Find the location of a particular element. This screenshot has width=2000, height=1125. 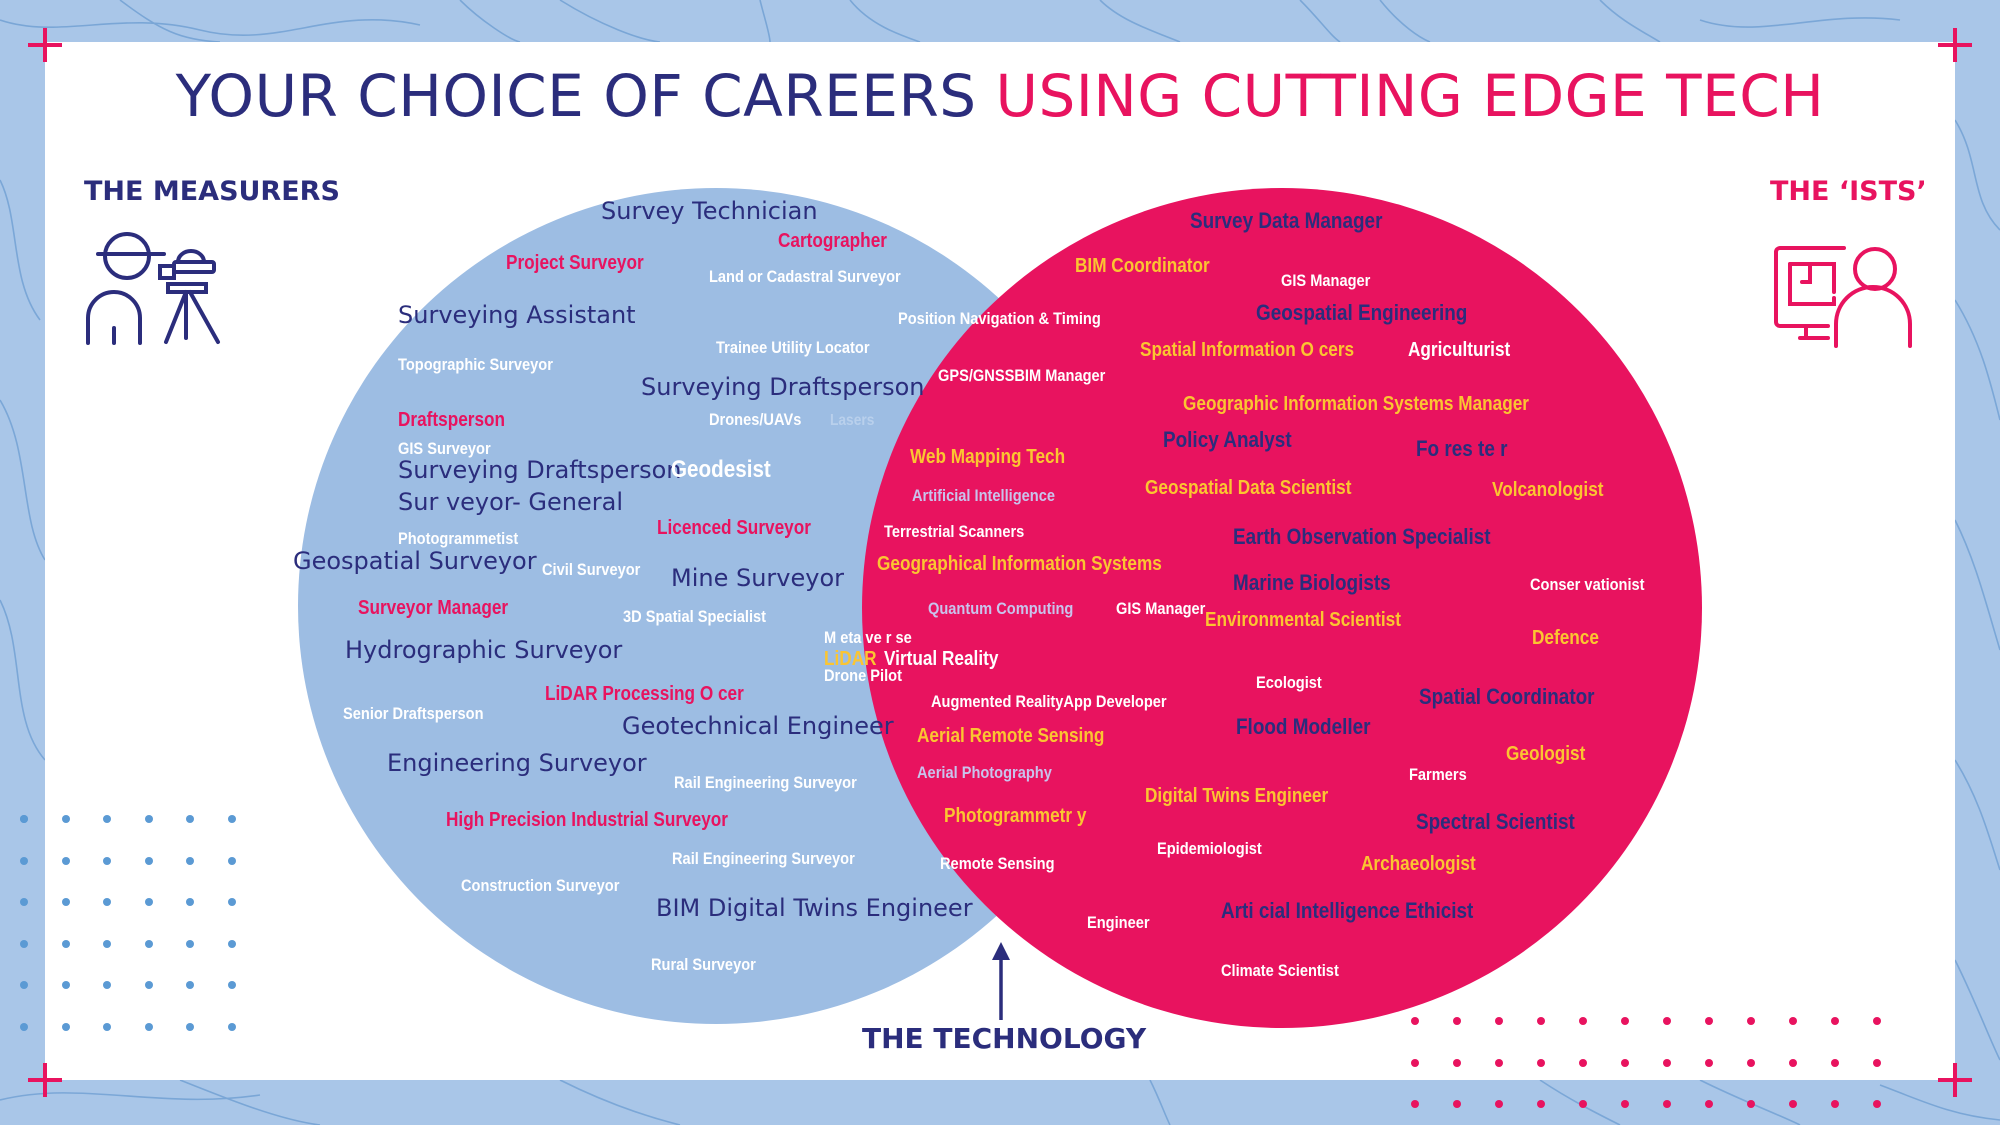

career-label: Aerial Photography is located at coordinates (984, 773).